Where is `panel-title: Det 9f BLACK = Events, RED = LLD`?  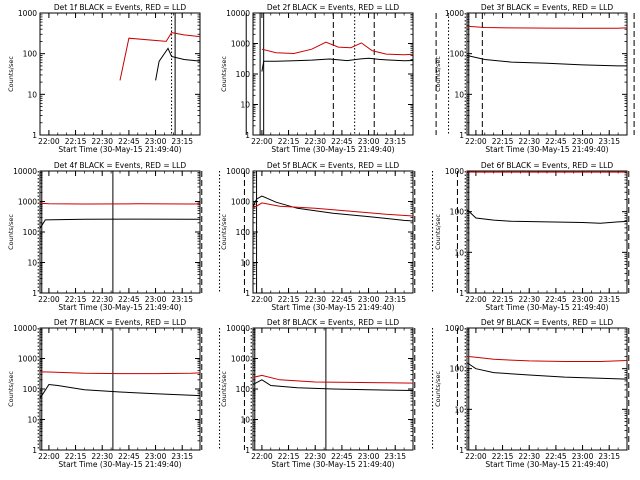 panel-title: Det 9f BLACK = Events, RED = LLD is located at coordinates (547, 322).